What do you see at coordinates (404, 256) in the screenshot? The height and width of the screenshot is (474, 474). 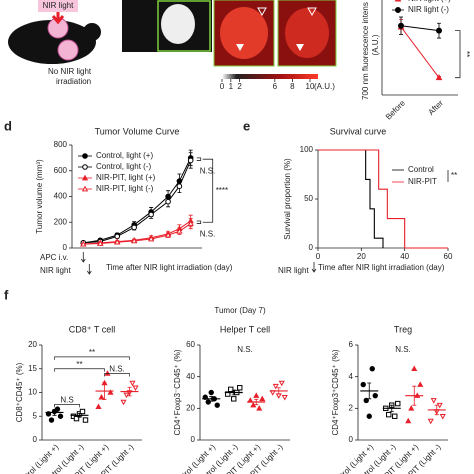 I see `x-tick-label: 40` at bounding box center [404, 256].